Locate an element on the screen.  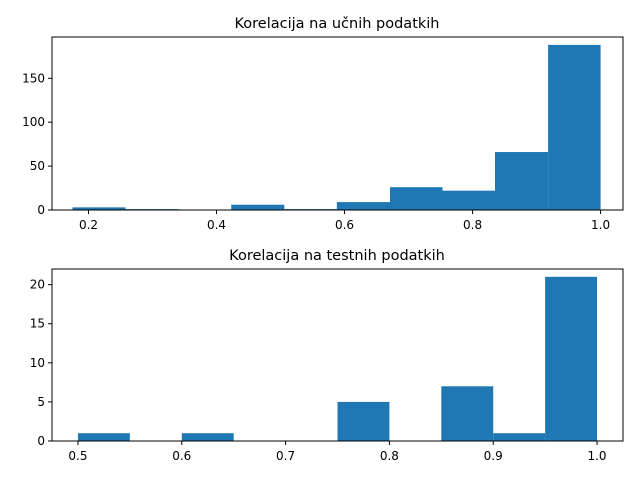
chart-title: Korelacija na učnih podatkih is located at coordinates (337, 24).